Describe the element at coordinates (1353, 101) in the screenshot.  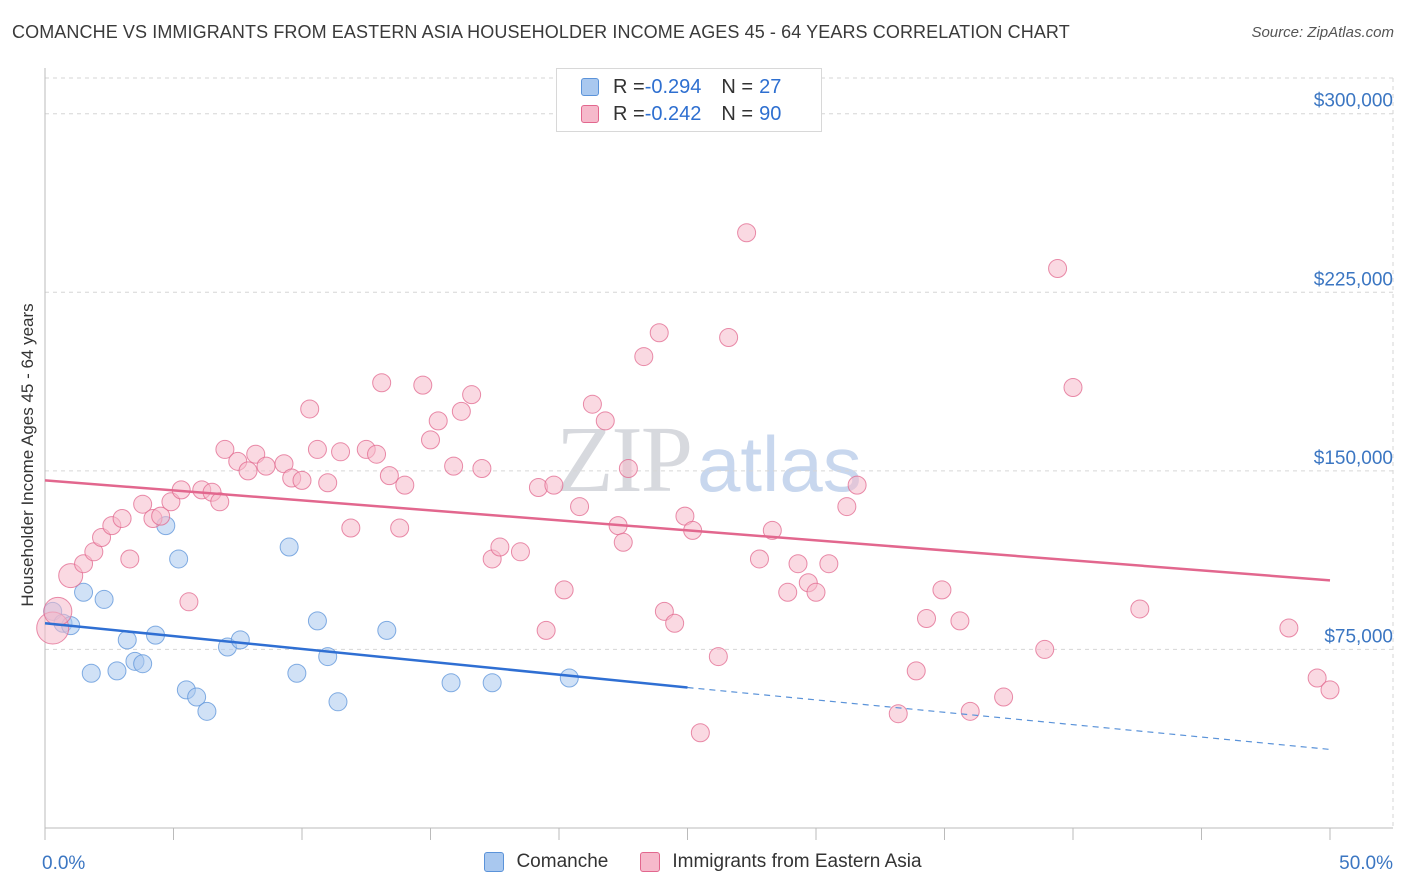
I see `y-tick-label: $300,000` at that location.